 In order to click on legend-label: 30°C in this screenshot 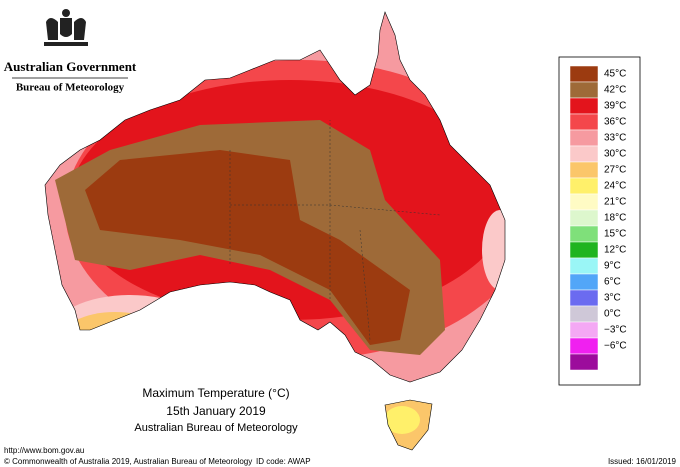, I will do `click(615, 154)`.